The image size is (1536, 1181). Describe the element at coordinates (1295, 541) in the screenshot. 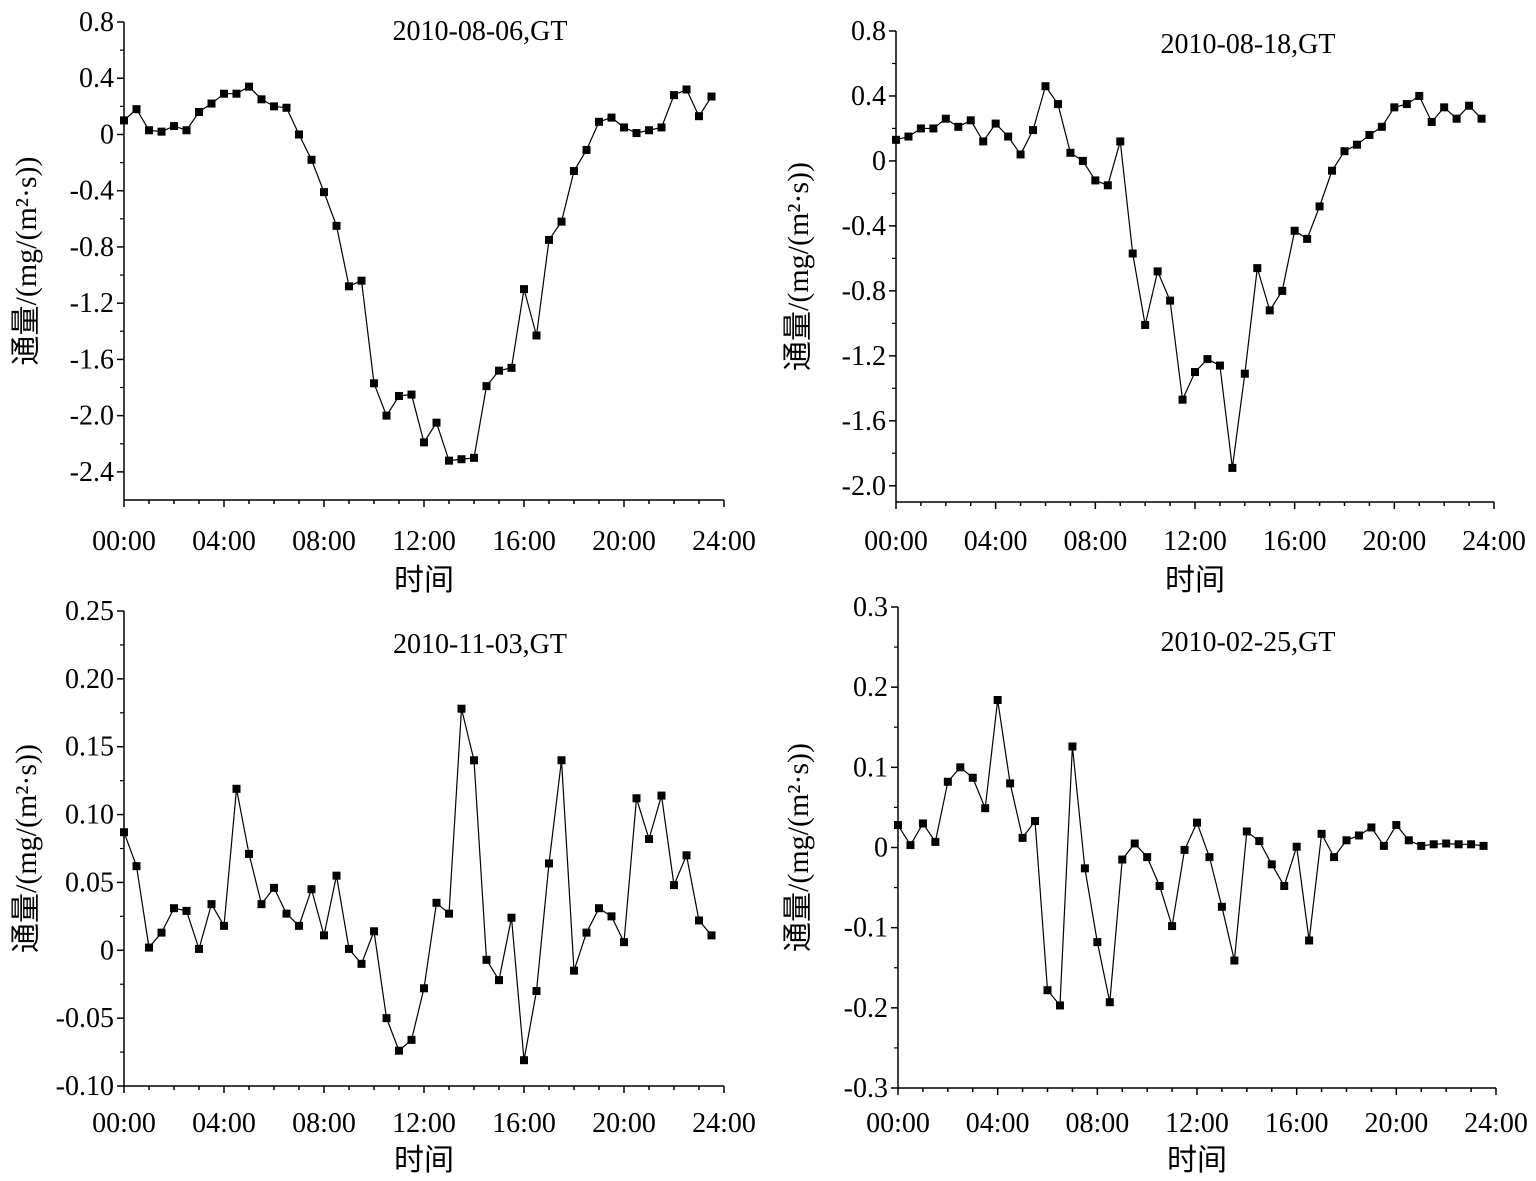

I see `x-tick-label: 16:00` at that location.